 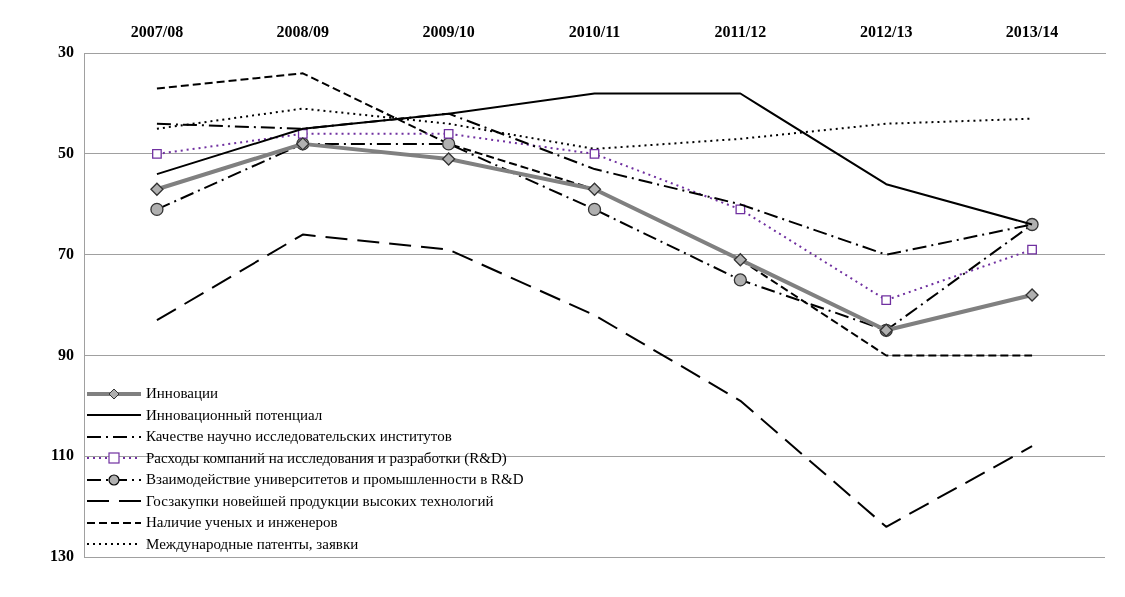 What do you see at coordinates (1032, 31) in the screenshot?
I see `x-tick-label: 2013/14` at bounding box center [1032, 31].